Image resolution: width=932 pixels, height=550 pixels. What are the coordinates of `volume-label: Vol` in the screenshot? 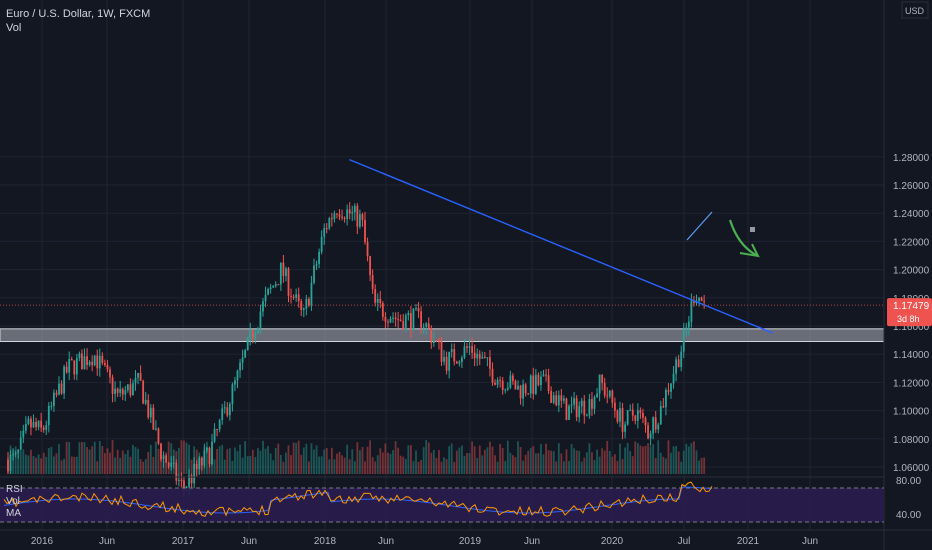 It's located at (14, 28).